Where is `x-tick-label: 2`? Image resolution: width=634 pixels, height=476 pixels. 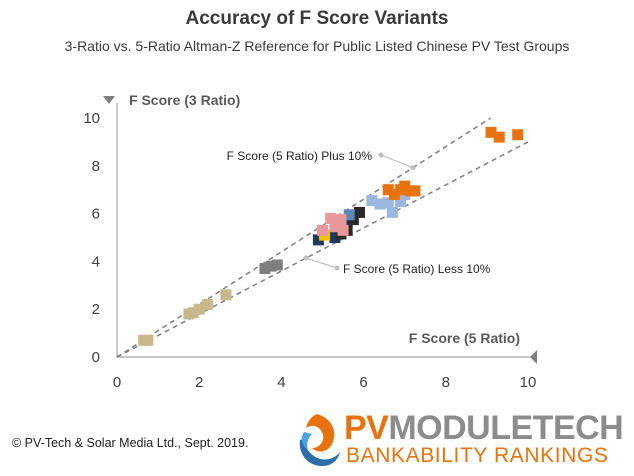
x-tick-label: 2 is located at coordinates (199, 382).